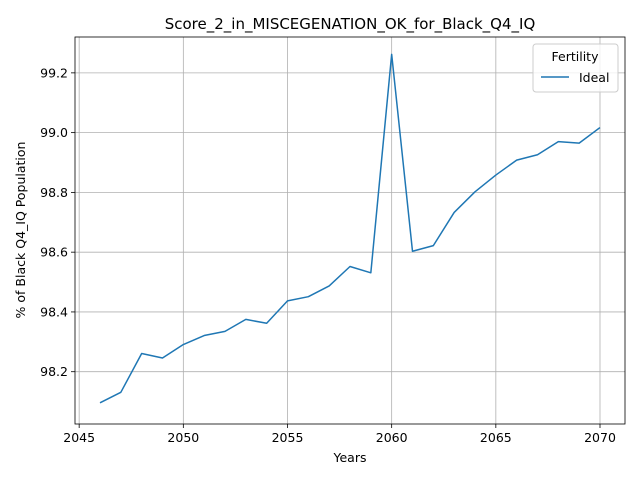 This screenshot has height=480, width=640. I want to click on y-axis: 98.2 98.4 98.6 98.8 99.0 99.2, so click(57, 222).